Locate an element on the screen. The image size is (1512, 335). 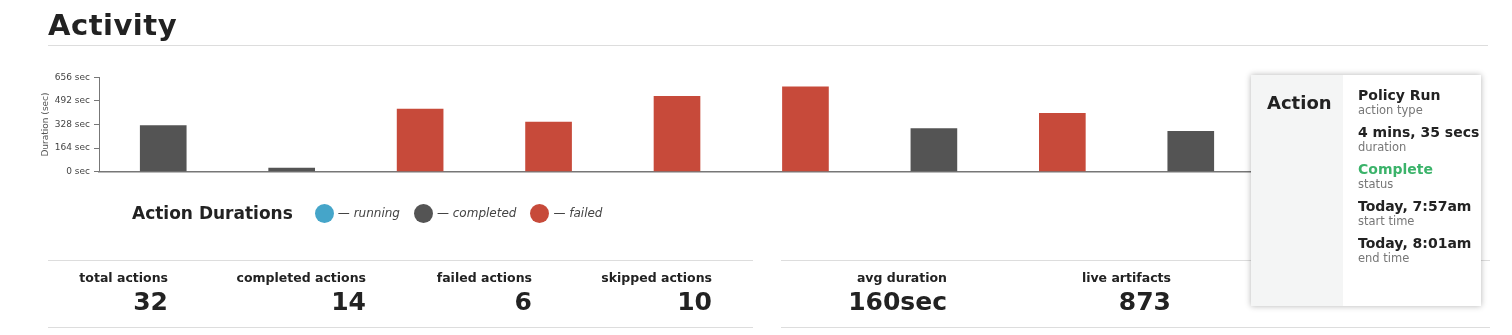
text: 10 is located at coordinates (694, 301).